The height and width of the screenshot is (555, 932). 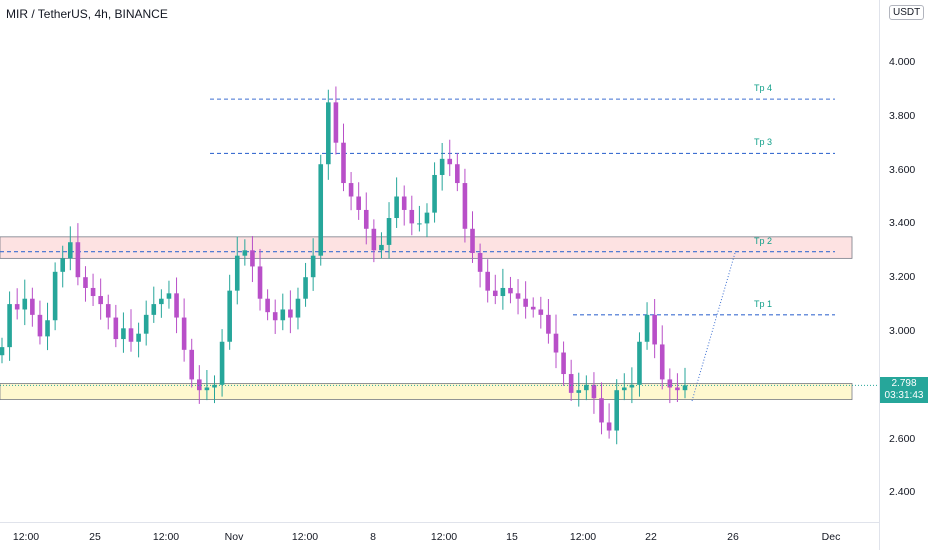 I want to click on price-tick-label: 2.600, so click(x=902, y=438).